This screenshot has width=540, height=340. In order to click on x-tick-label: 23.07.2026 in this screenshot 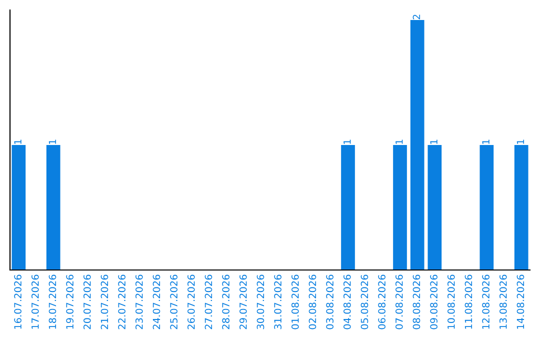, I will do `click(139, 302)`.